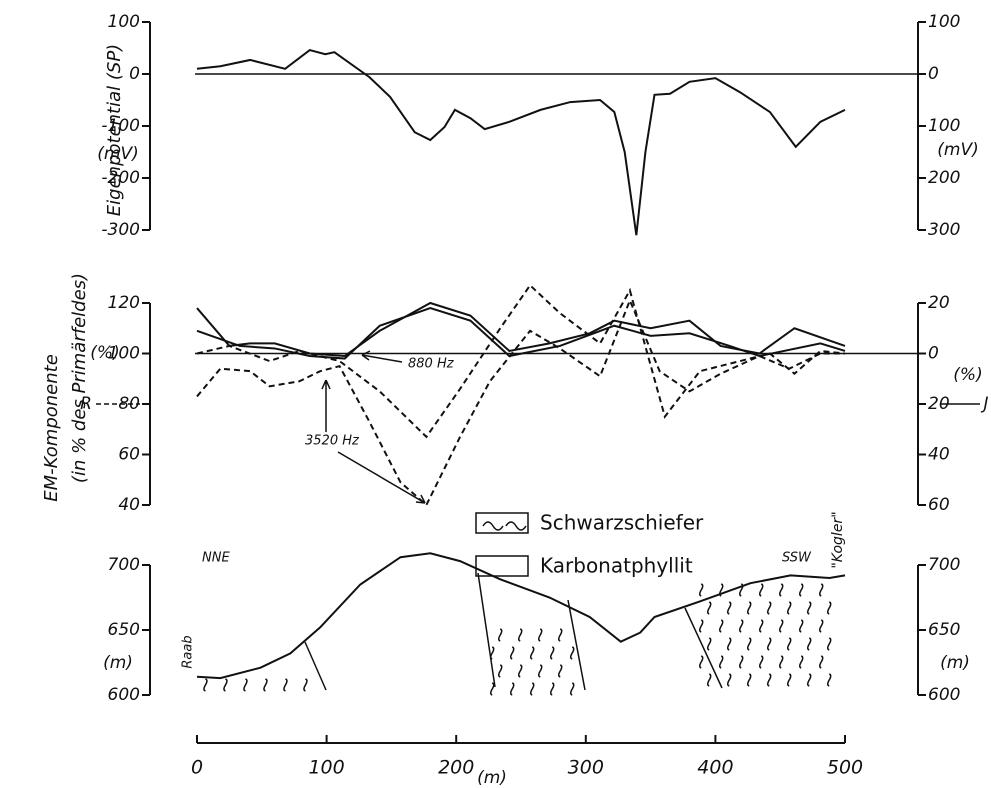 The height and width of the screenshot is (788, 991). What do you see at coordinates (124, 22) in the screenshot?
I see `y-tick-label: 100` at bounding box center [124, 22].